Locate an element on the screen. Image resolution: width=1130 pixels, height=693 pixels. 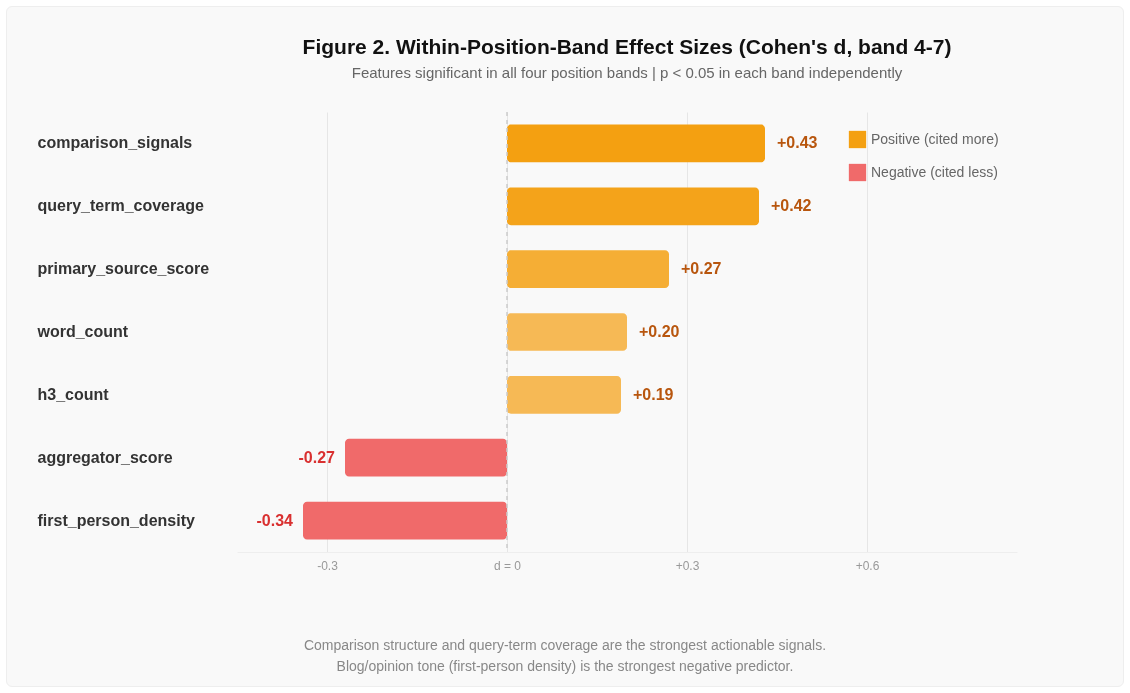
data-label: +0.19 is located at coordinates (653, 394).